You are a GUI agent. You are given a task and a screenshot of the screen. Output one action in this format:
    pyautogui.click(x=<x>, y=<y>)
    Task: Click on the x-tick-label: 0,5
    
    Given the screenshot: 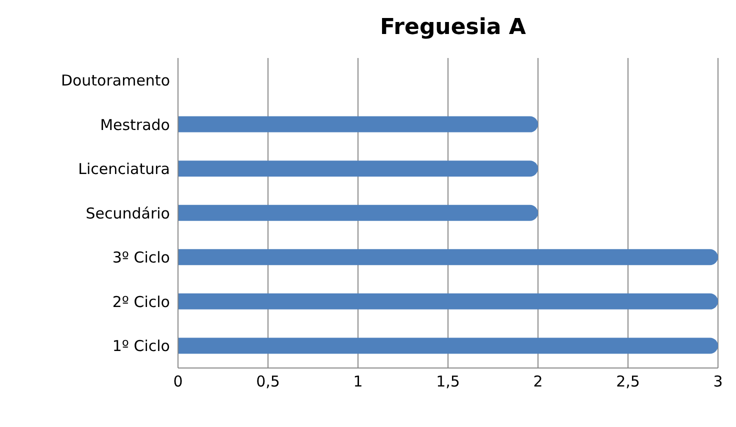 What is the action you would take?
    pyautogui.click(x=268, y=381)
    